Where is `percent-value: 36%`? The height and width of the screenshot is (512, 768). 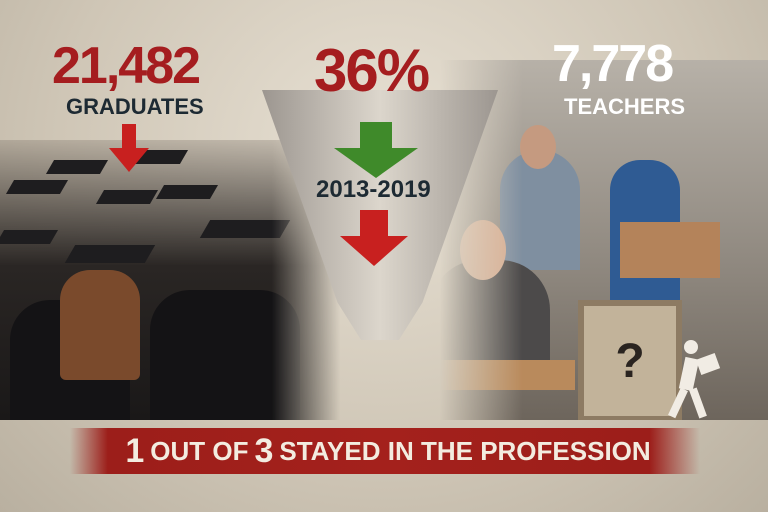
percent-value: 36% is located at coordinates (372, 70).